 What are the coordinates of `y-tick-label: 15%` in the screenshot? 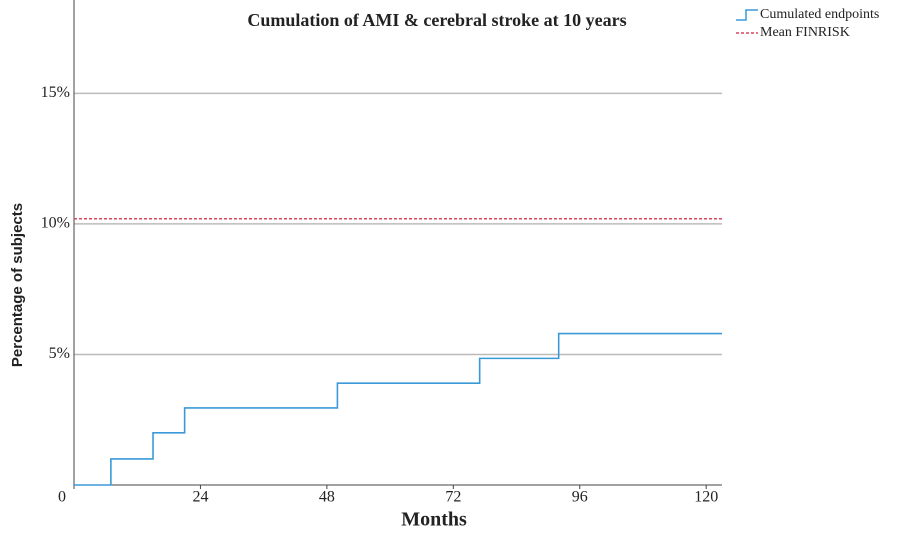 It's located at (55, 92).